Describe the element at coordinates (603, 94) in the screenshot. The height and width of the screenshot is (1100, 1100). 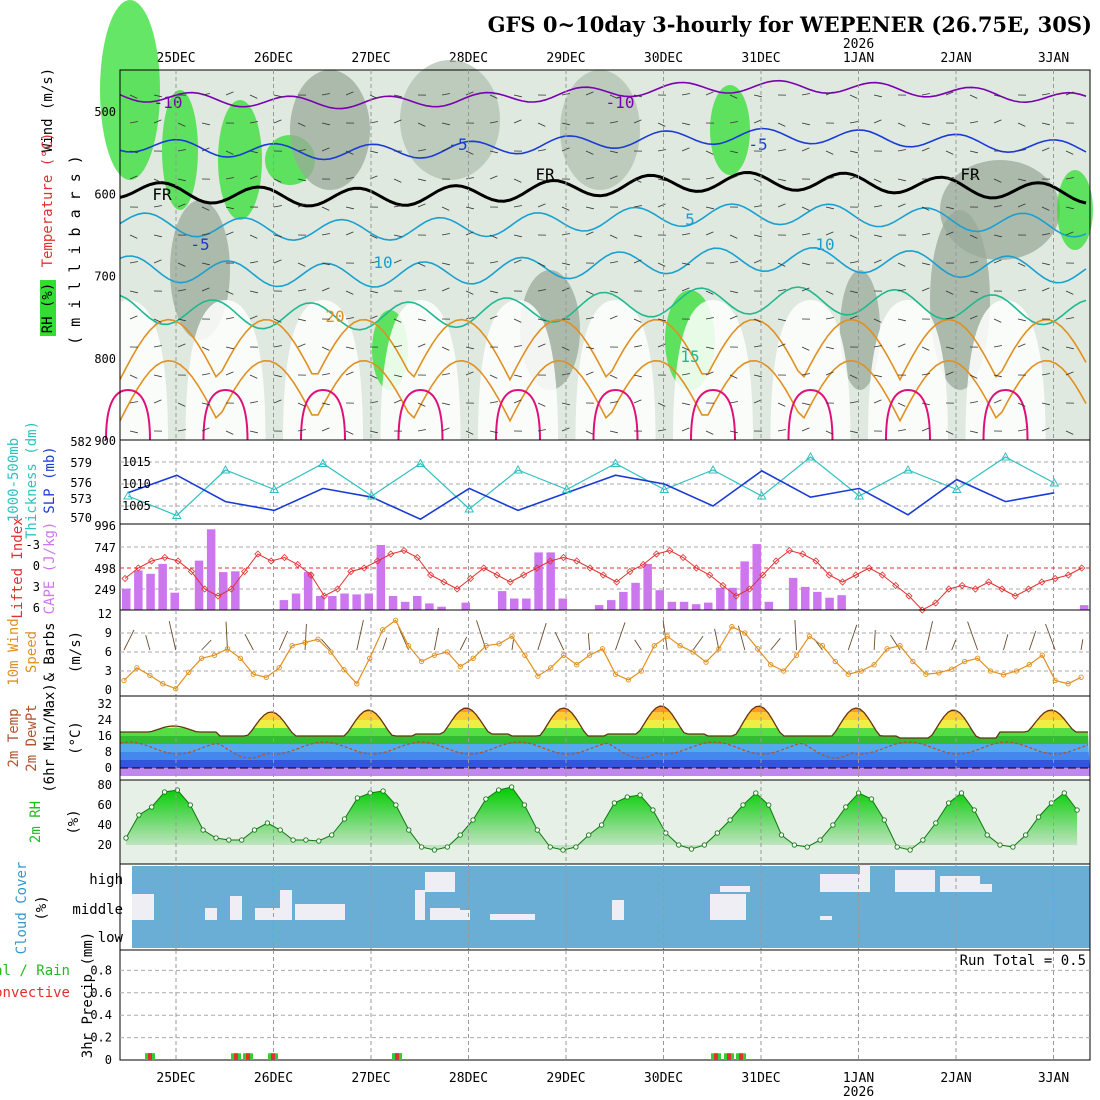
I see `isotherm--10` at that location.